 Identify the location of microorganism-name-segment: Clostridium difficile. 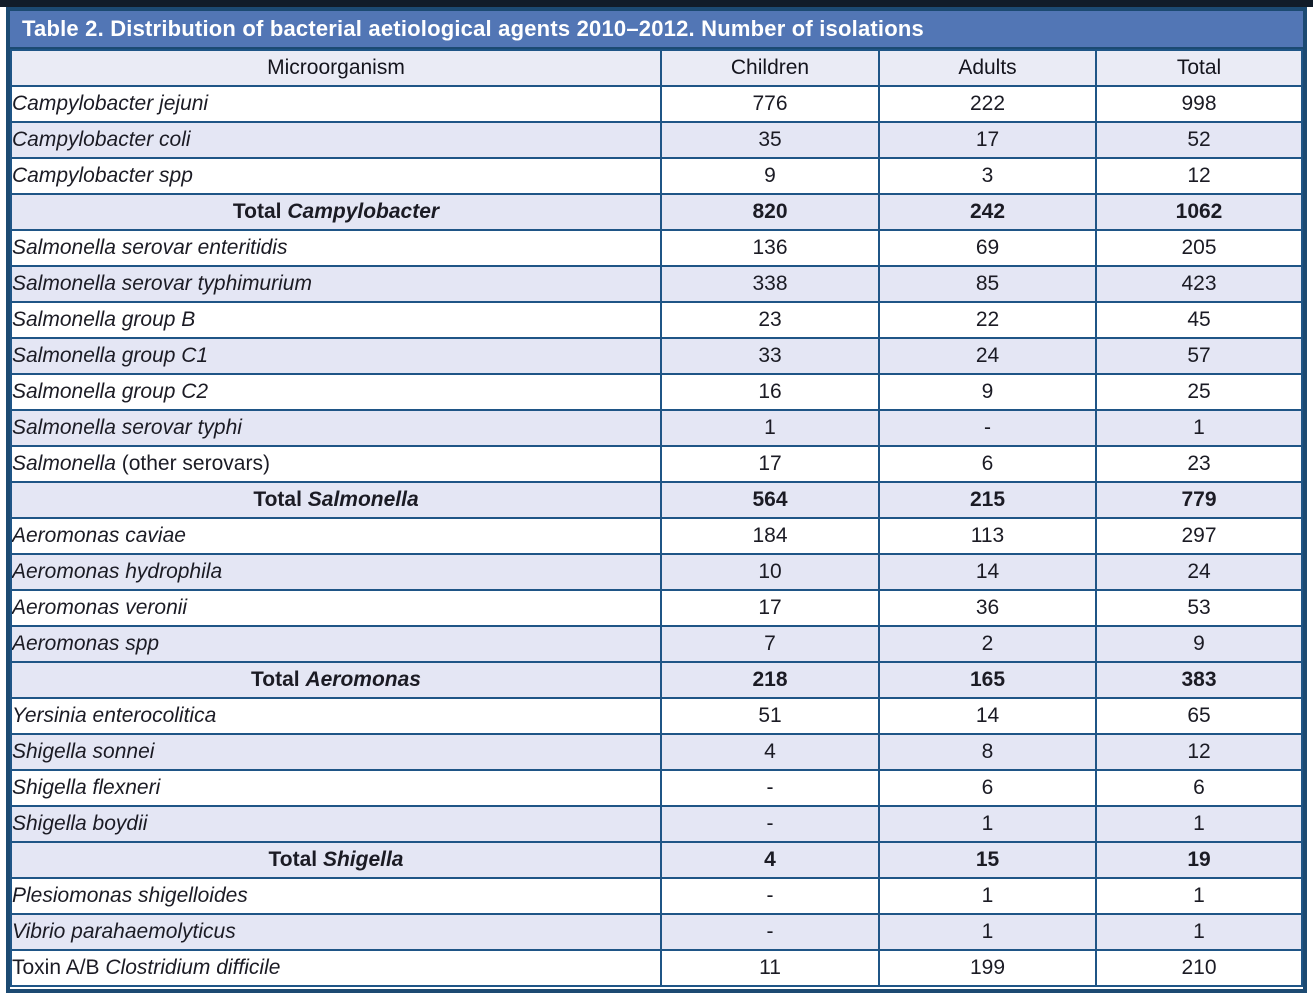
(193, 967).